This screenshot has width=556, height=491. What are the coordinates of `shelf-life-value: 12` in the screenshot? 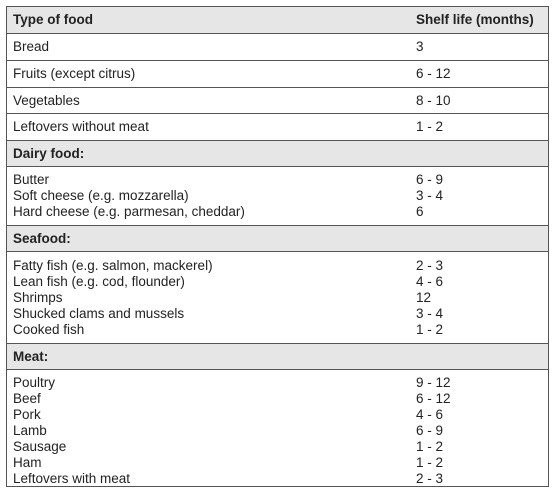 It's located at (424, 297).